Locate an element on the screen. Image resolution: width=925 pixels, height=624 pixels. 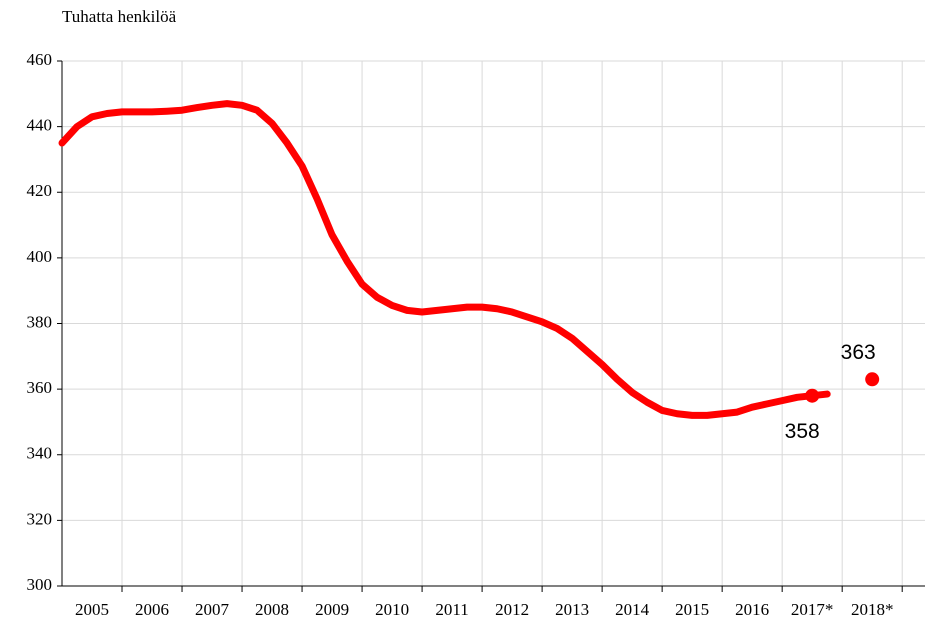
y-tick-label: 420 is located at coordinates (40, 190).